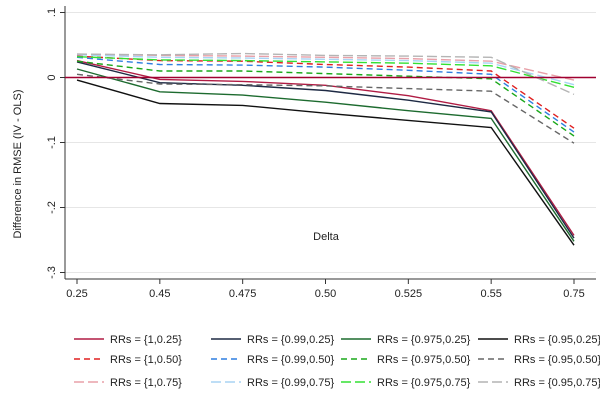 The image size is (600, 399). I want to click on y-tick-label: -.2, so click(52, 207).